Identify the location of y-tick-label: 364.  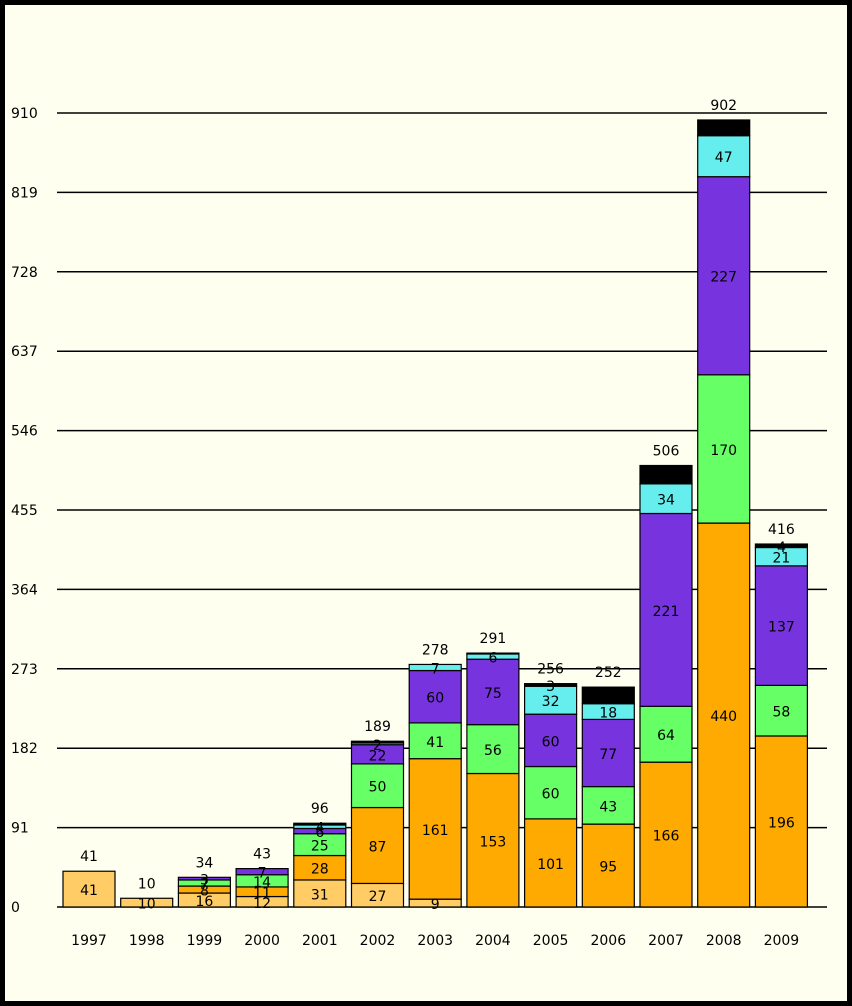
(24, 590).